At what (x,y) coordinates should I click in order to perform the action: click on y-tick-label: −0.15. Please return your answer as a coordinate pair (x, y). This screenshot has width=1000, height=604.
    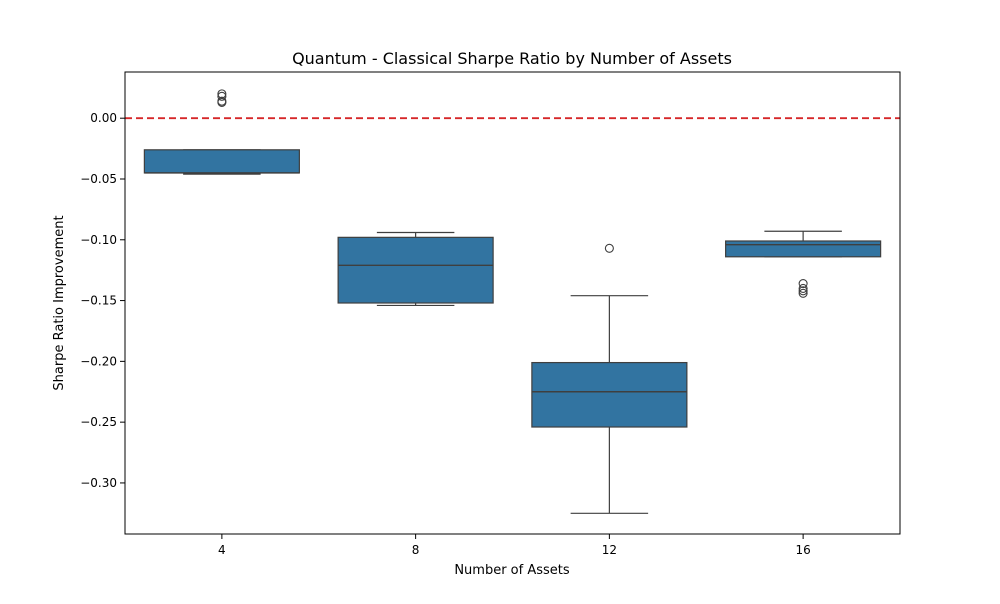
    Looking at the image, I should click on (98, 301).